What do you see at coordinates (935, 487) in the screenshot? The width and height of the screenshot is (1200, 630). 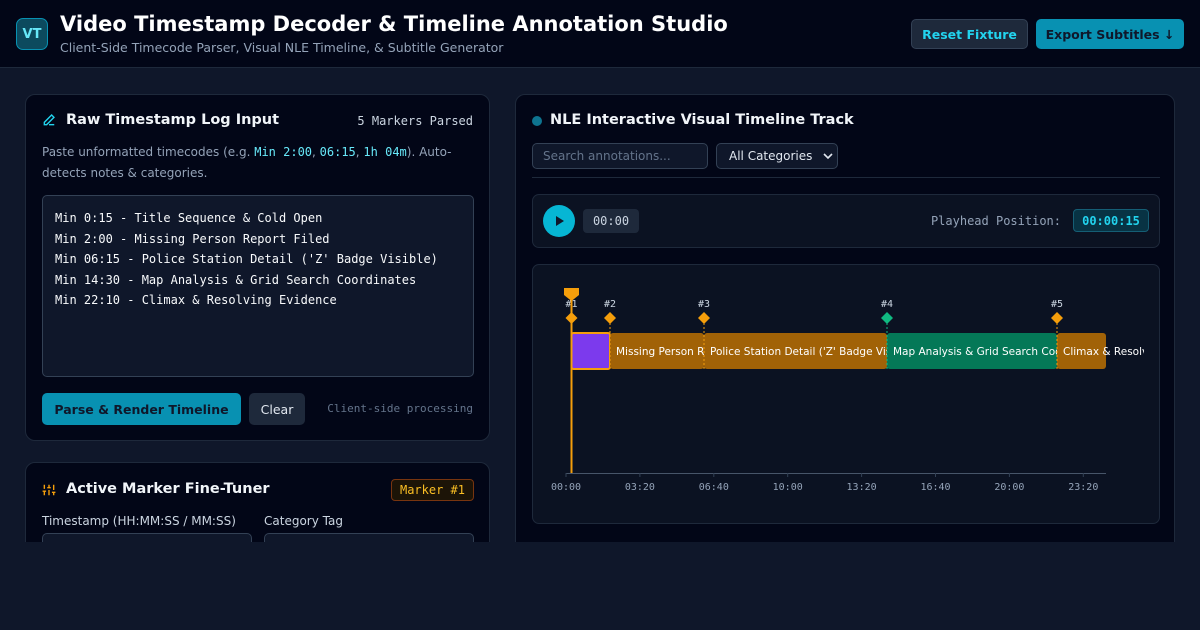 I see `axis-label: 16:40` at bounding box center [935, 487].